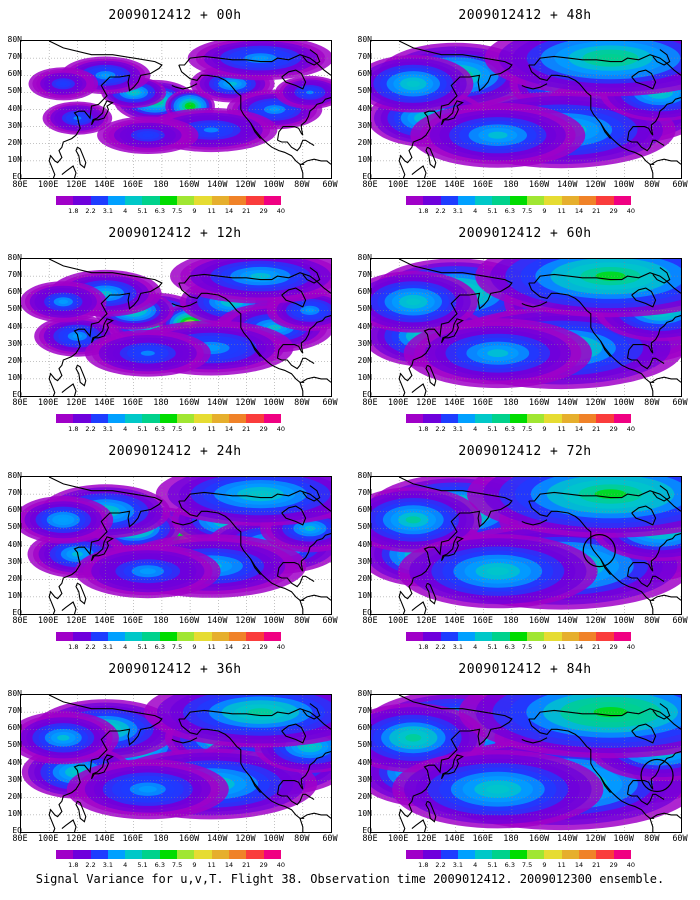  I want to click on colorbar-label: 4, so click(475, 647).